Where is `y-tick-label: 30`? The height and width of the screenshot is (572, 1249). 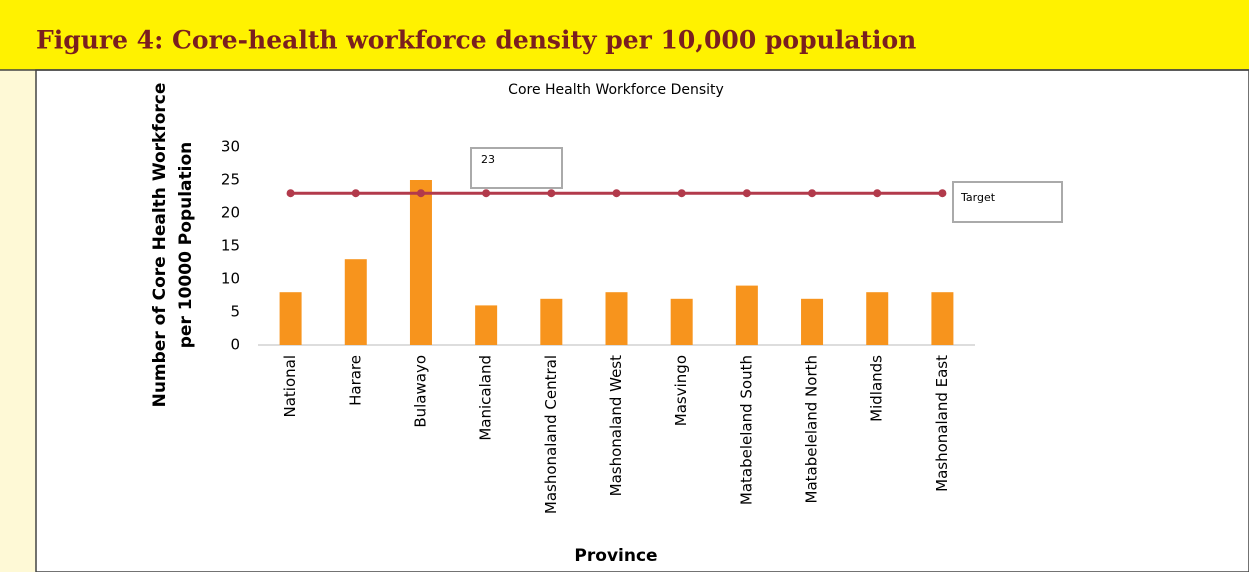 y-tick-label: 30 is located at coordinates (230, 147).